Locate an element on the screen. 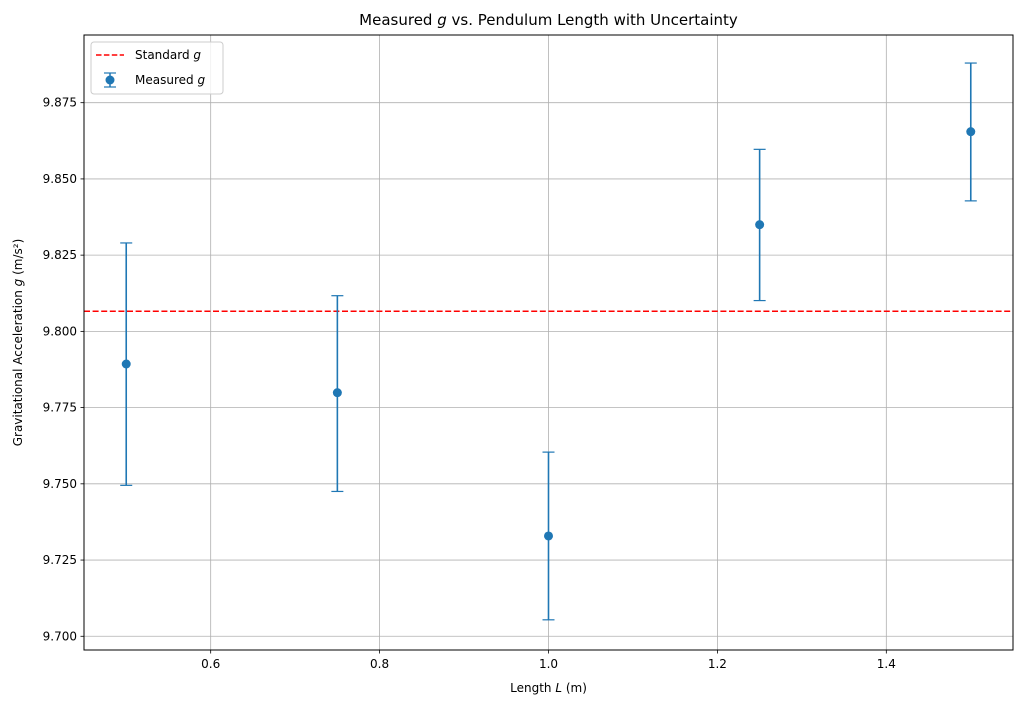  x-tick-label: 1.0 is located at coordinates (548, 664).